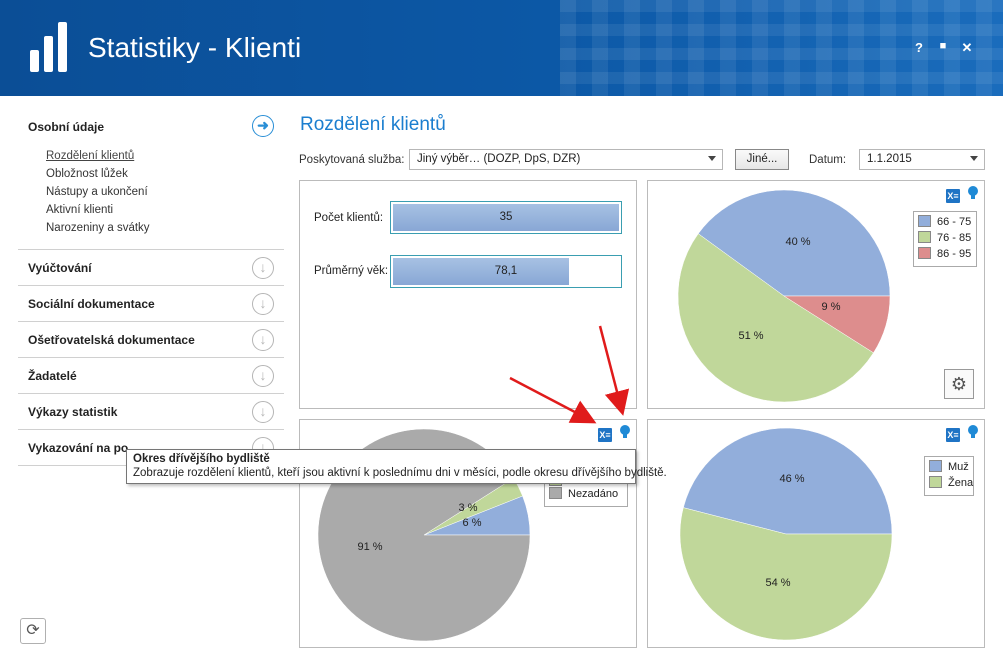 This screenshot has width=1003, height=663. Describe the element at coordinates (922, 159) in the screenshot. I see `date-select: 1.1.2015` at that location.